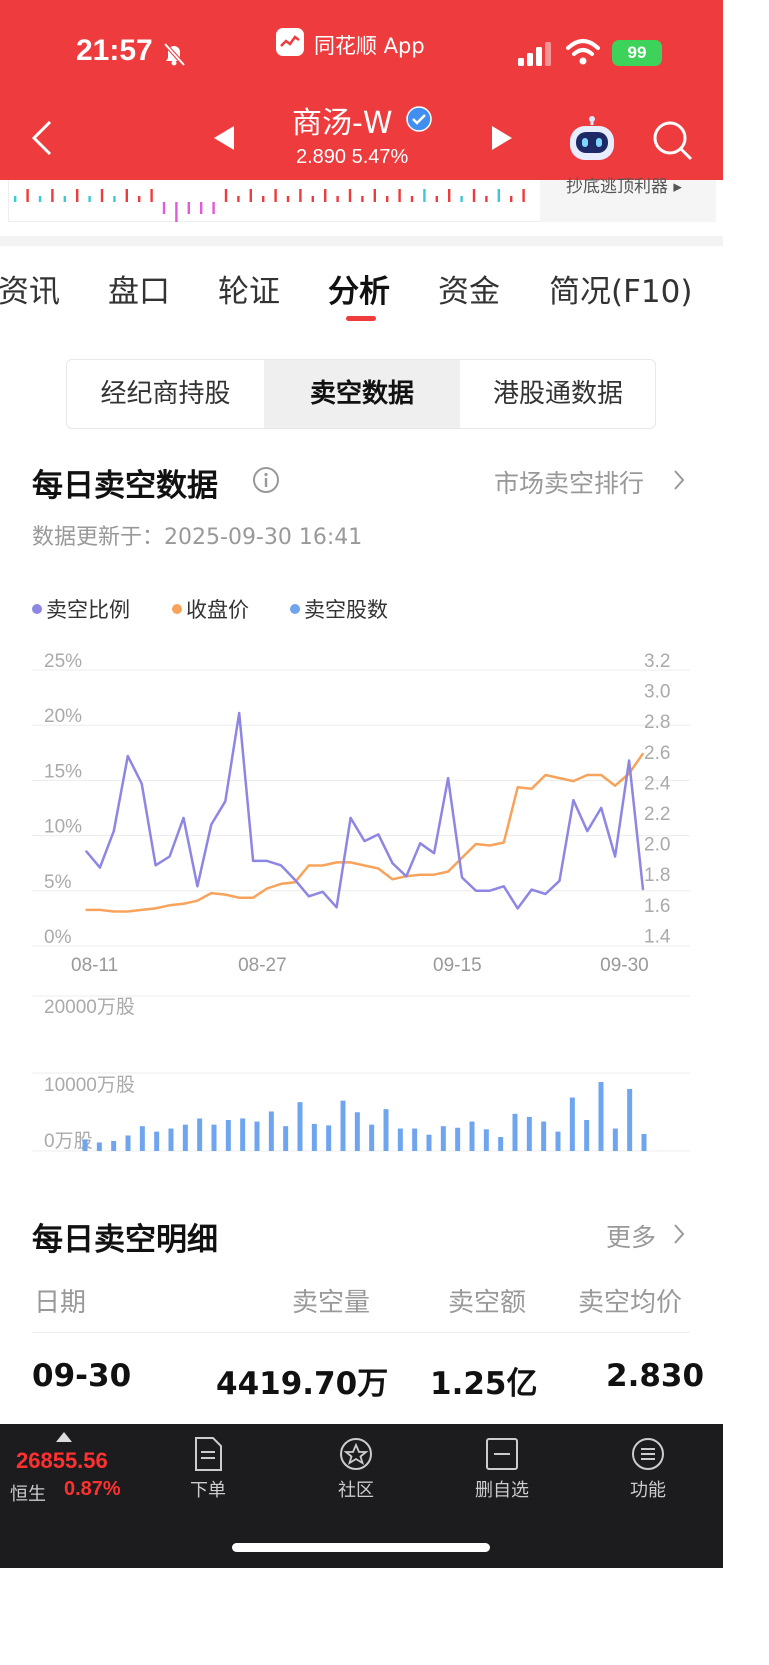 The height and width of the screenshot is (1665, 769). What do you see at coordinates (43, 138) in the screenshot?
I see `back-arrow-icon` at bounding box center [43, 138].